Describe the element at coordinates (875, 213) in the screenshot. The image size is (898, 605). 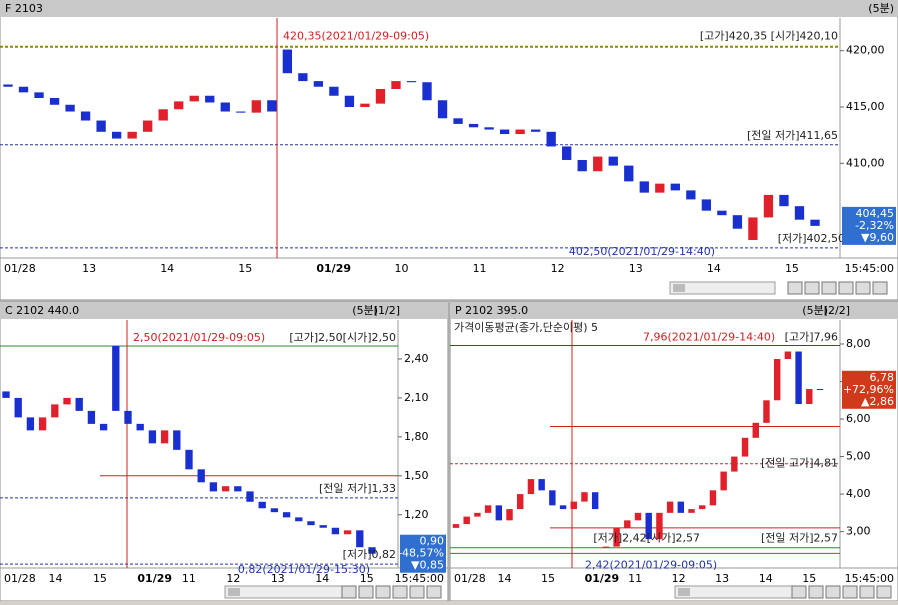
I see `price-box-text: 404,45` at that location.